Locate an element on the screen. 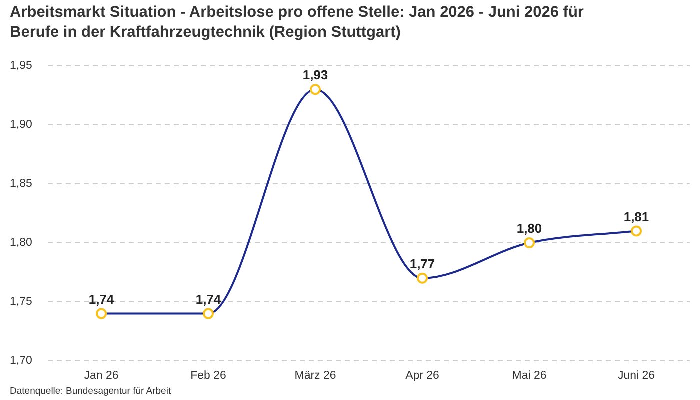  y-tick-label: 1,75 is located at coordinates (21, 302).